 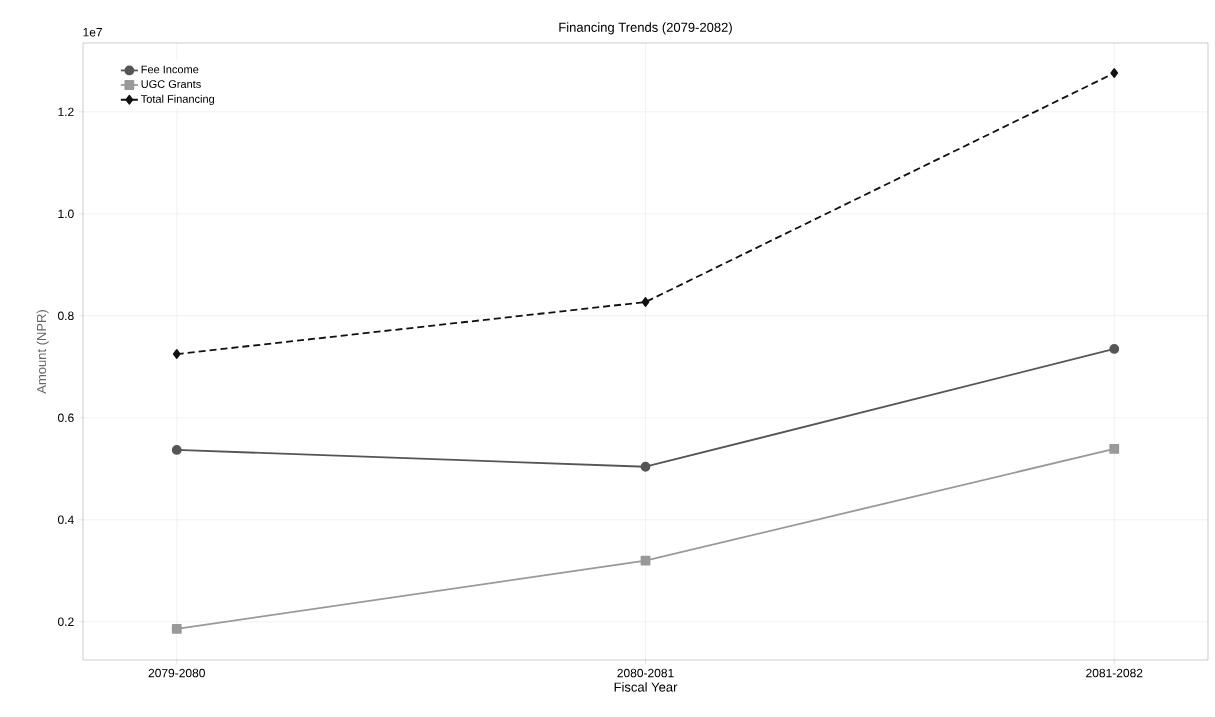 What do you see at coordinates (646, 687) in the screenshot?
I see `x-axis-title: Fiscal Year` at bounding box center [646, 687].